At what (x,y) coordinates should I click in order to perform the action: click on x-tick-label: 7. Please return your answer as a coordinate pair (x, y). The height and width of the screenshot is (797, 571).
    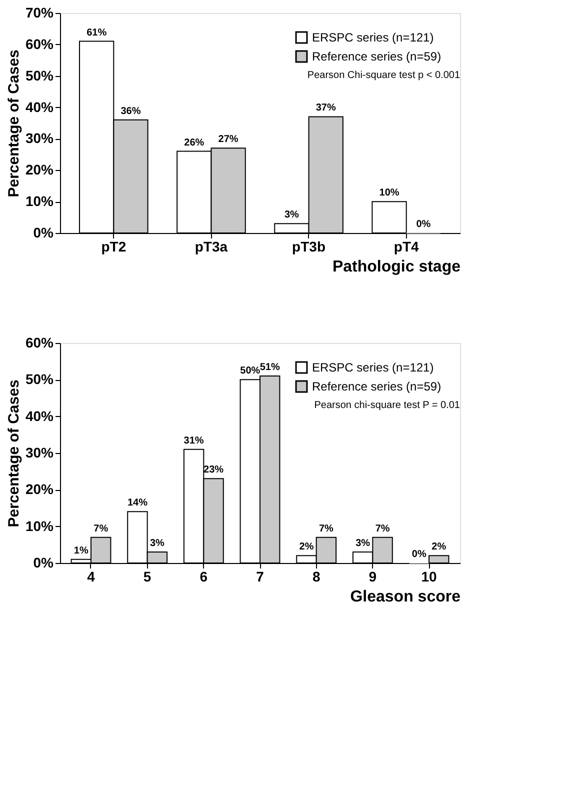
    Looking at the image, I should click on (260, 576).